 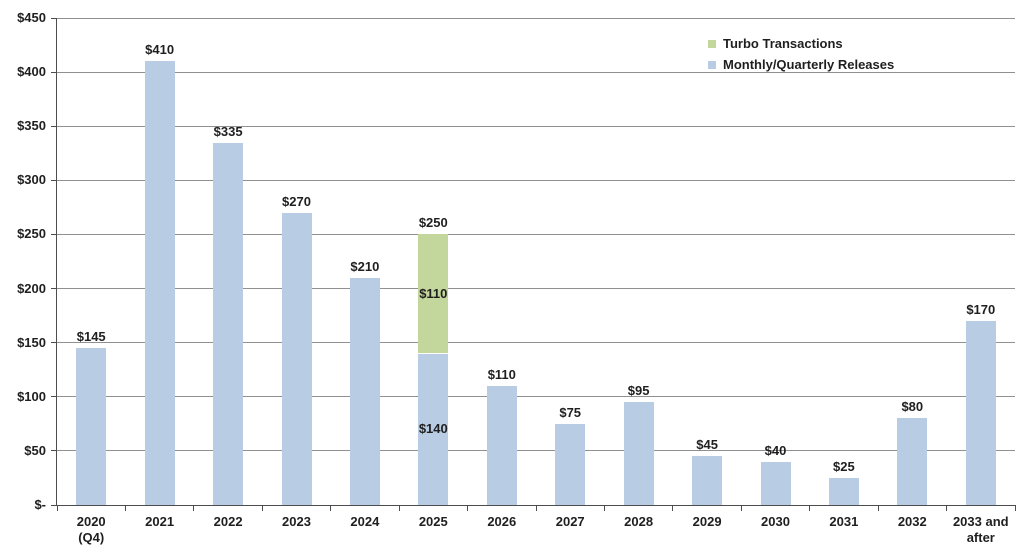 I want to click on x-axis-category-label: 2024, so click(x=365, y=521).